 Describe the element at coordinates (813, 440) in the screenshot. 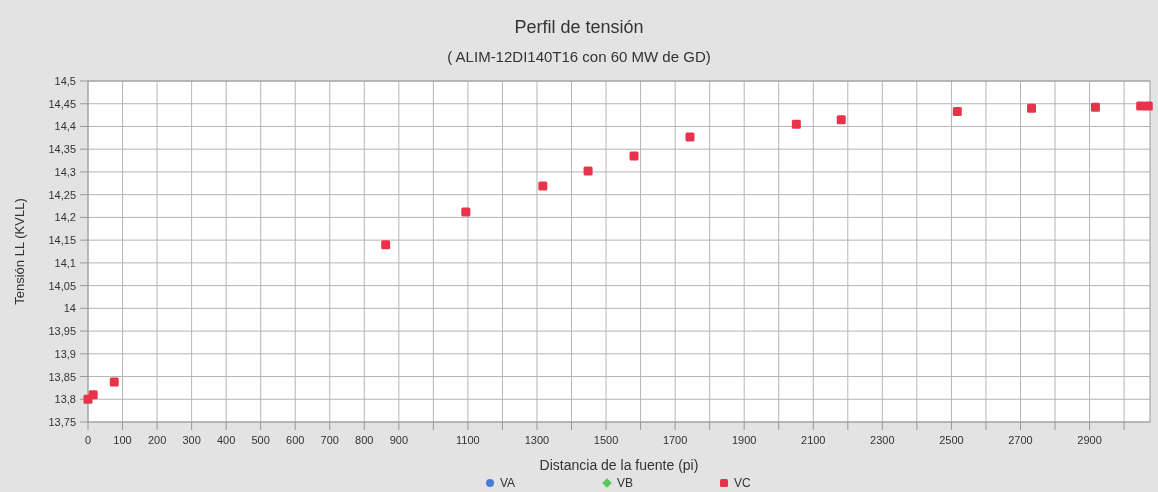

I see `x-tick-label: 2100` at that location.